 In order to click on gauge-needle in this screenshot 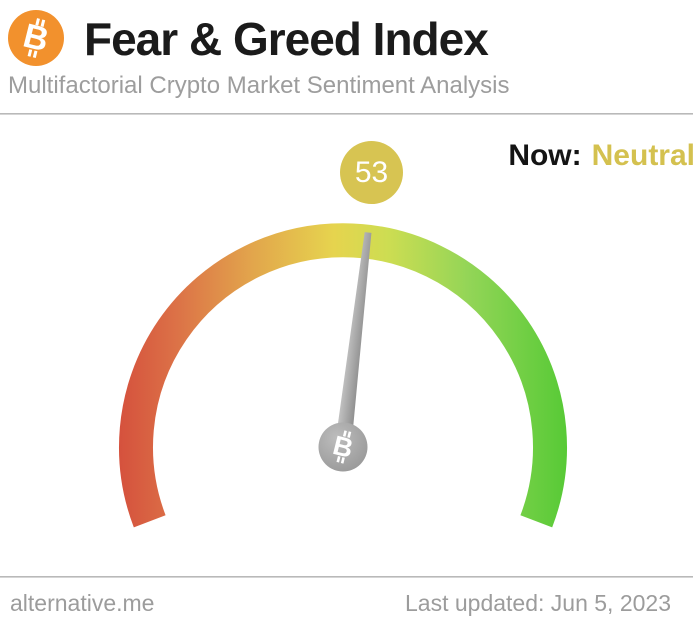, I will do `click(352, 345)`.